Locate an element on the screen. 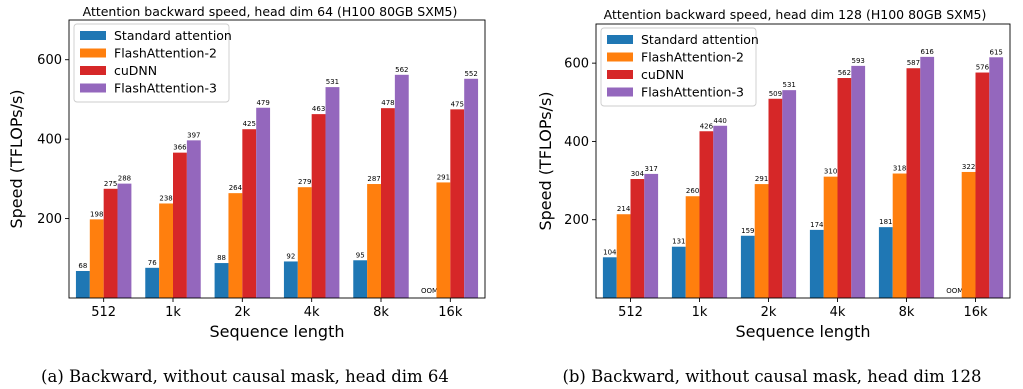 The image size is (1023, 389). data-label: 131 is located at coordinates (678, 242).